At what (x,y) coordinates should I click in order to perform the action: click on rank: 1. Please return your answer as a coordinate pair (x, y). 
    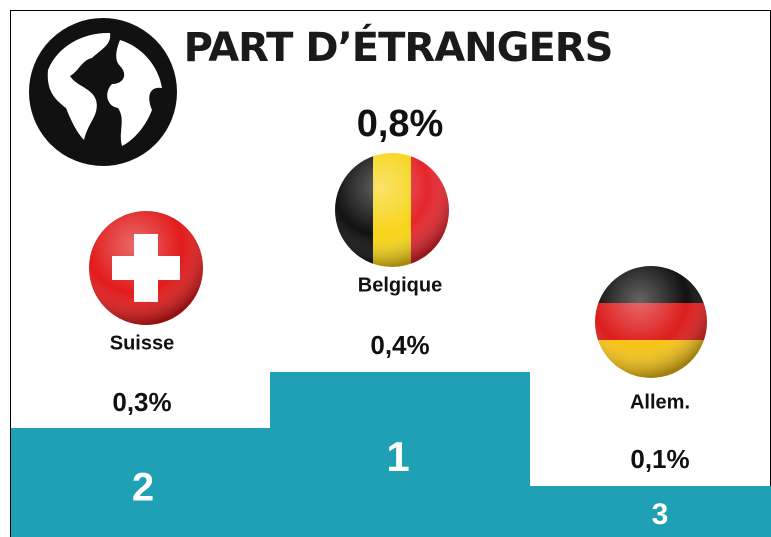
    Looking at the image, I should click on (397, 456).